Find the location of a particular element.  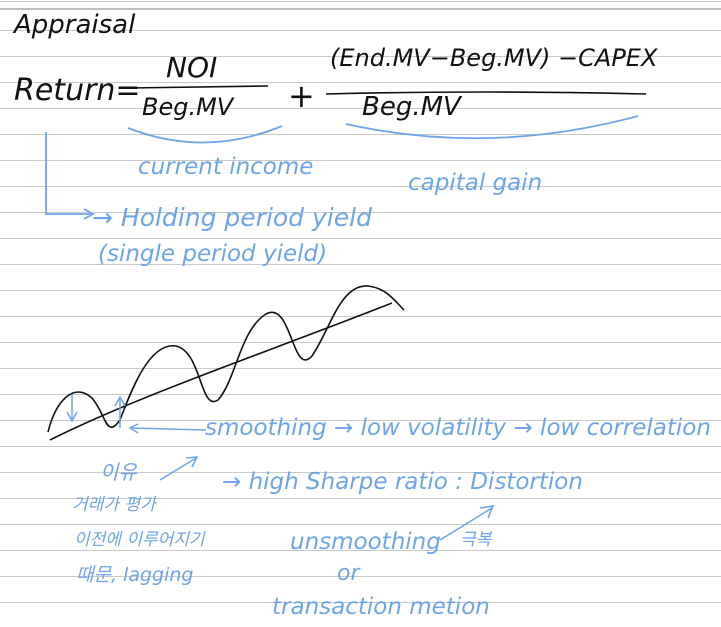

reason-line-1: 거래가 평가 is located at coordinates (114, 505).